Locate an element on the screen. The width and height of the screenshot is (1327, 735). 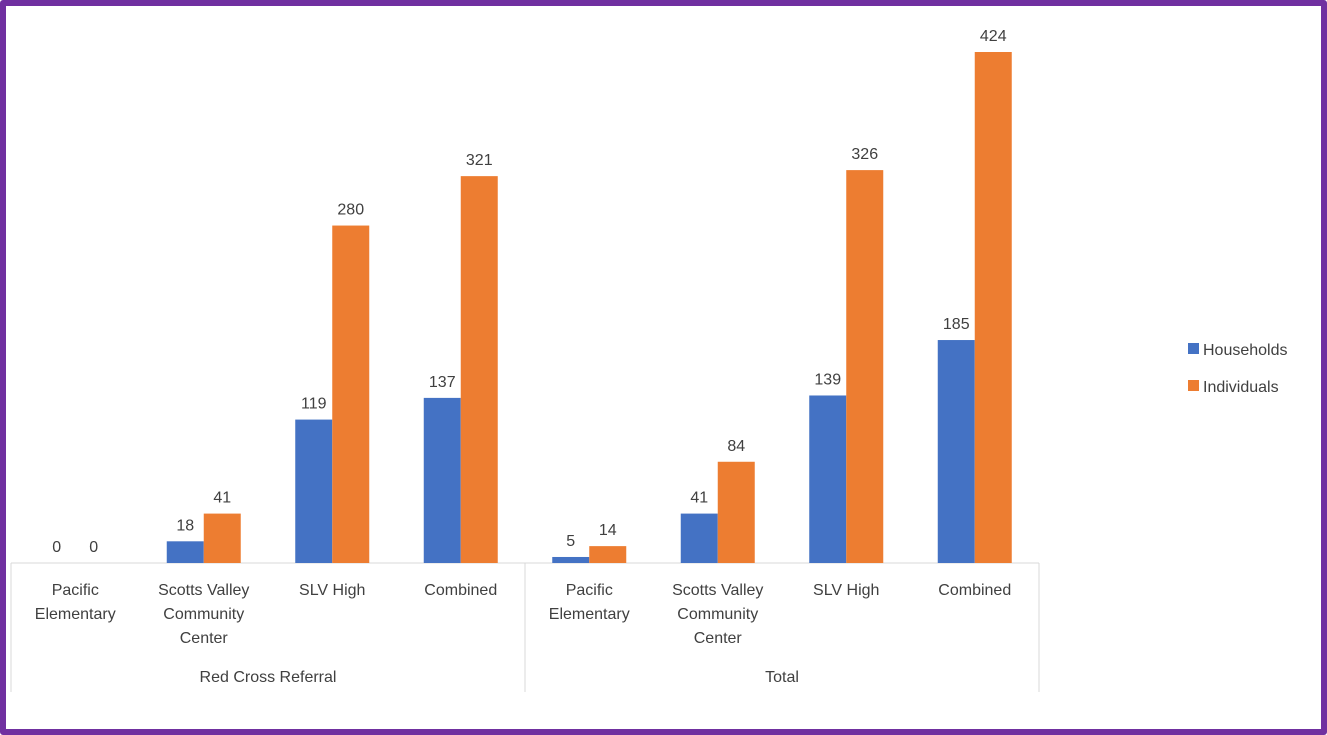
households-value-label: 5 is located at coordinates (570, 541).